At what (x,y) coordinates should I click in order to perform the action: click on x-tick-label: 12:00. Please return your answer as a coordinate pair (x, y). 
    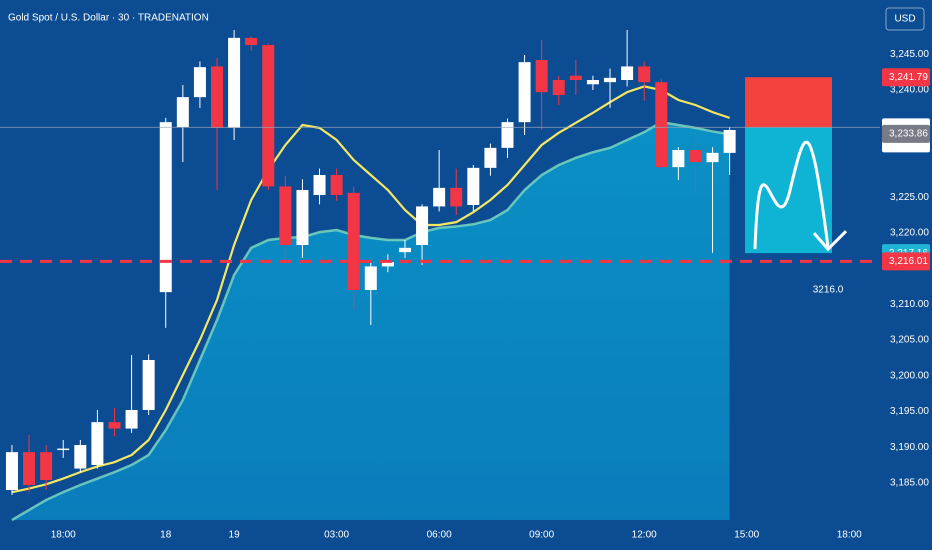
    Looking at the image, I should click on (644, 535).